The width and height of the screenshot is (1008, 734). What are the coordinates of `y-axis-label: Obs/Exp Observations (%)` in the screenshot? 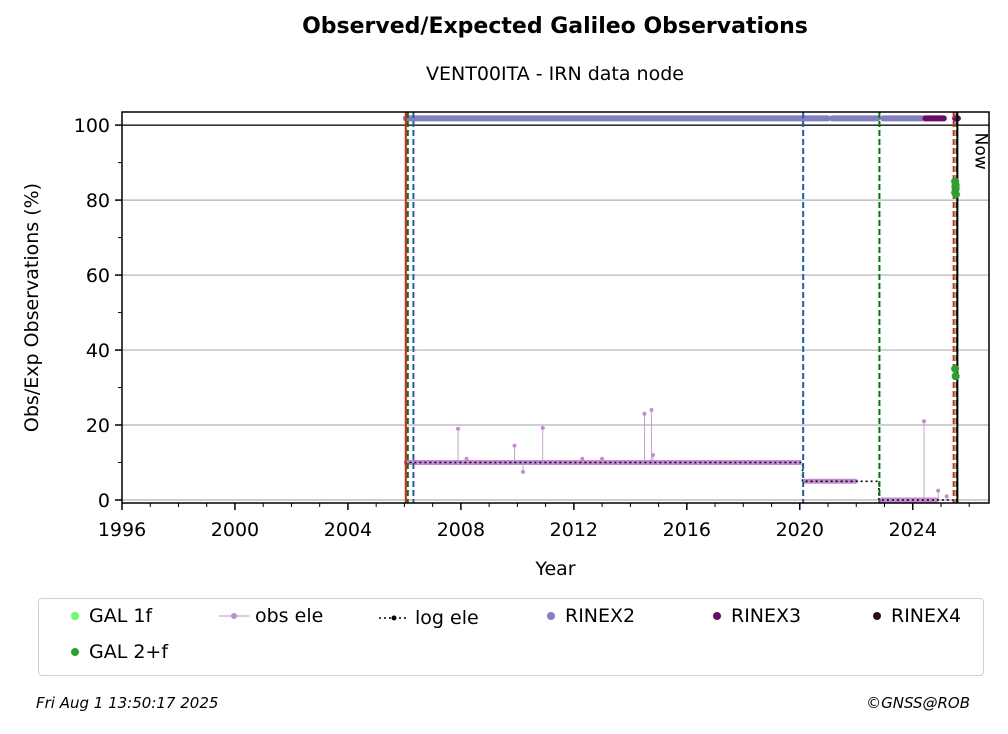 It's located at (32, 307).